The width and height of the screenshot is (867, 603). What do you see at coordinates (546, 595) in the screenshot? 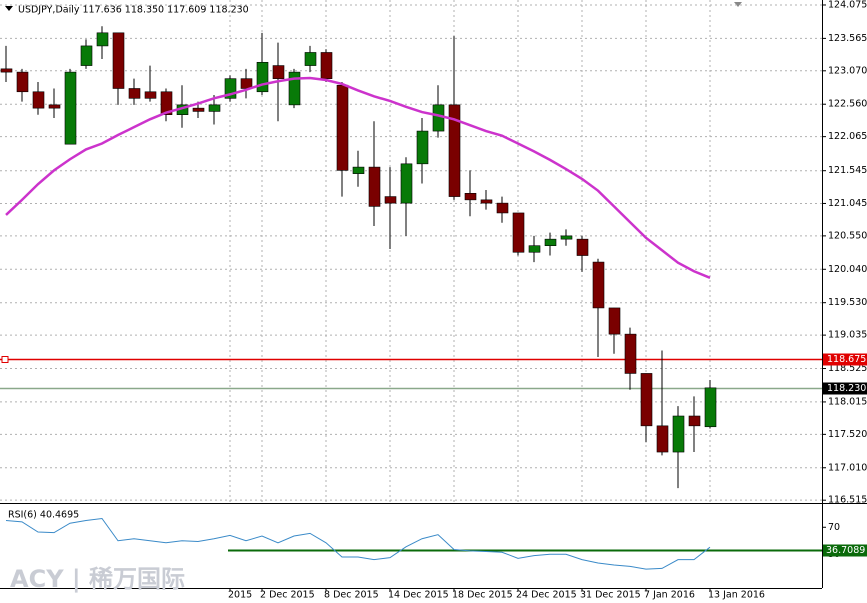
I see `x-tick-label: 24 Dec 2015` at bounding box center [546, 595].